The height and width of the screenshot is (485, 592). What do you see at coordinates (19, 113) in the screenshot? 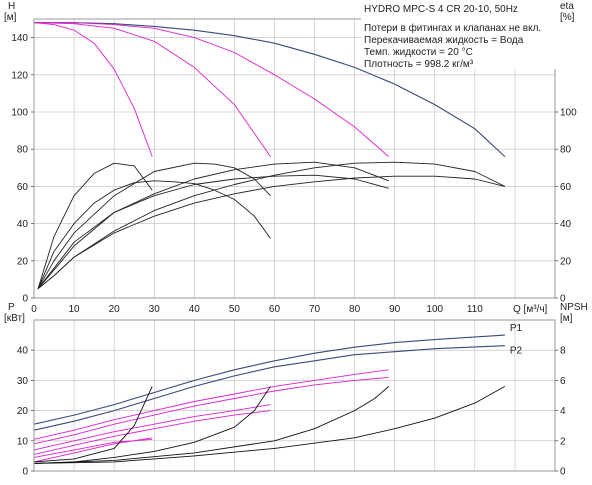
I see `left-axis-tick-label: 100` at bounding box center [19, 113].